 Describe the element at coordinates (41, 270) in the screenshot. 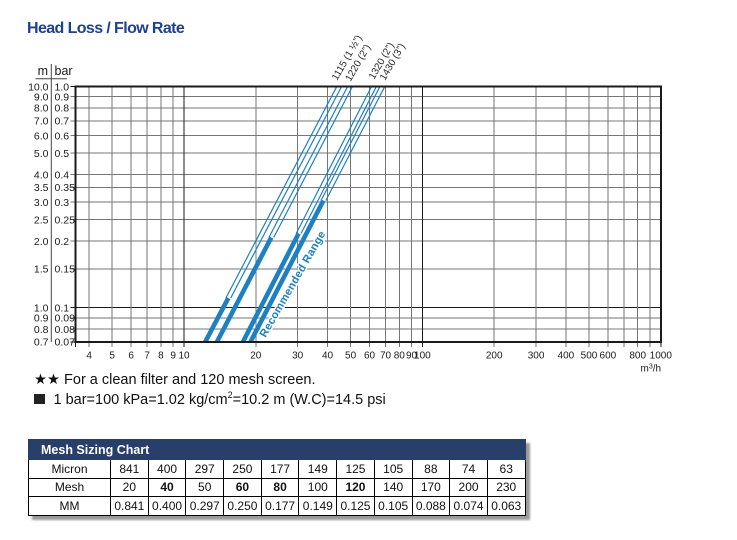

I see `svg-text: 1.5` at that location.